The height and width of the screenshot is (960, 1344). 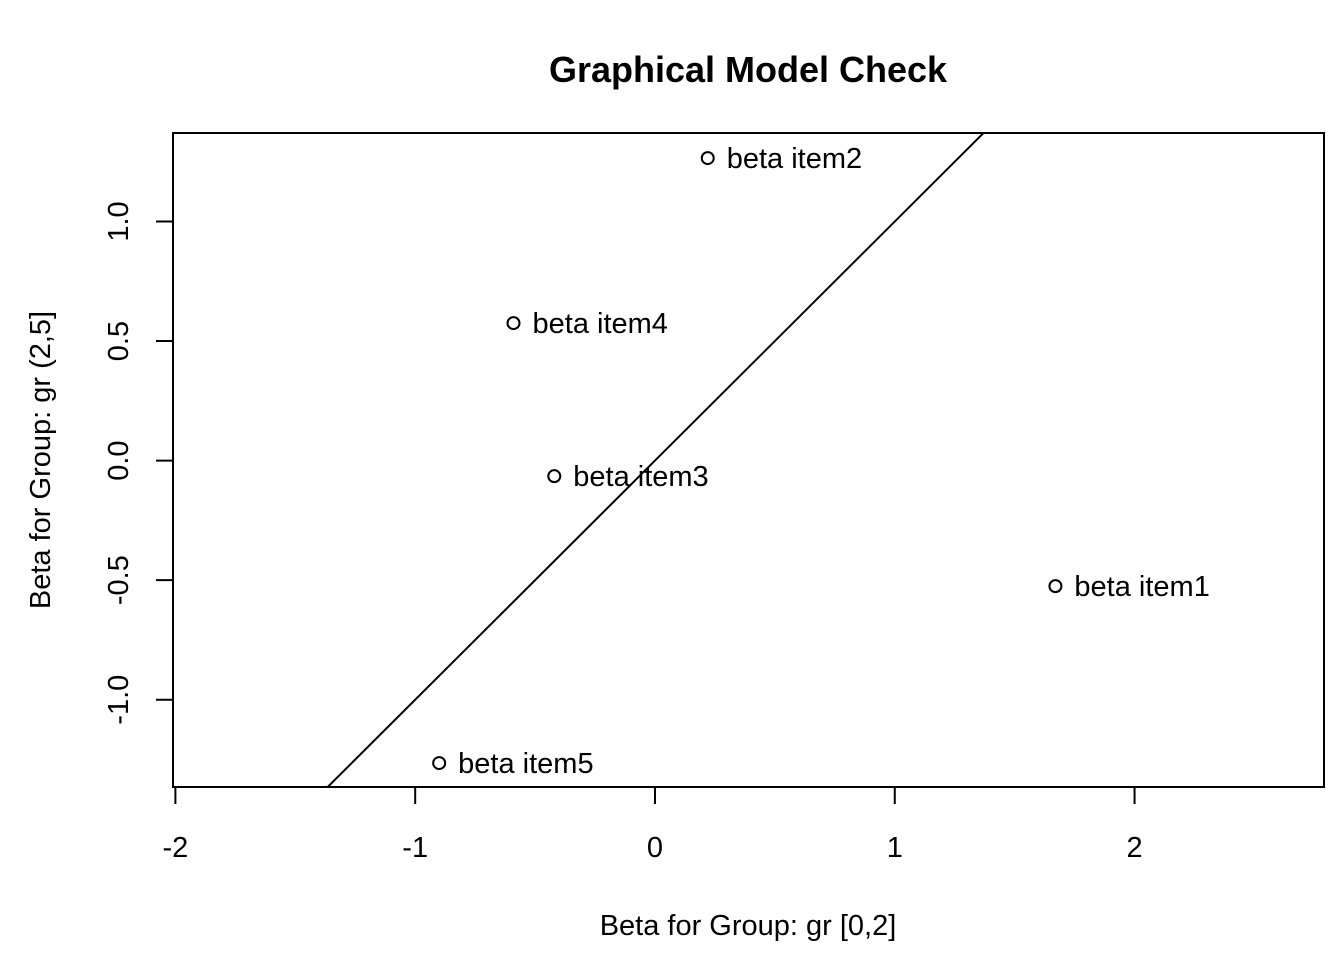 I want to click on x-axis-label: Beta for Group: gr [0,2], so click(x=748, y=926).